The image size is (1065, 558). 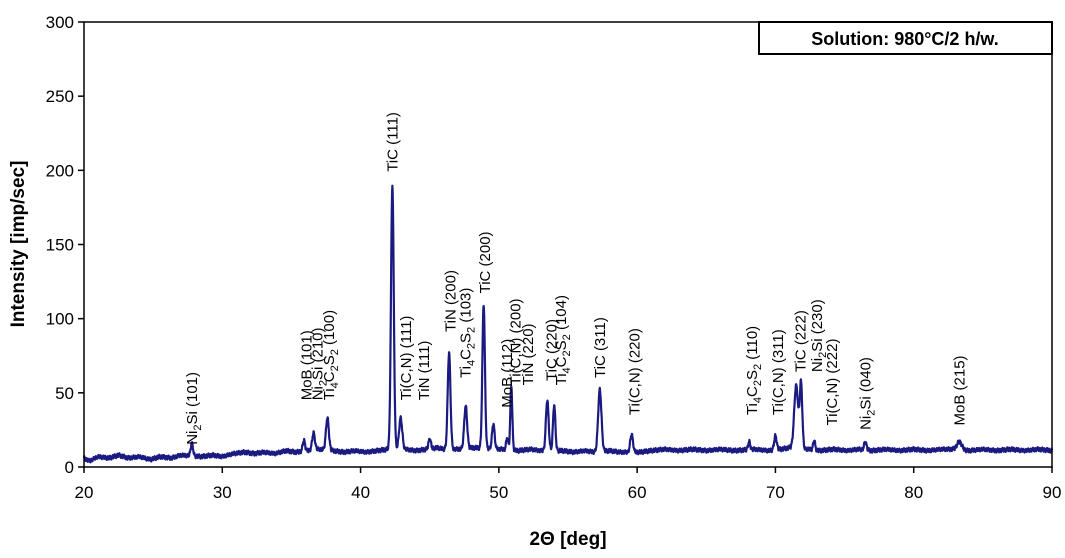 I want to click on x-tick-label: 80, so click(x=913, y=492).